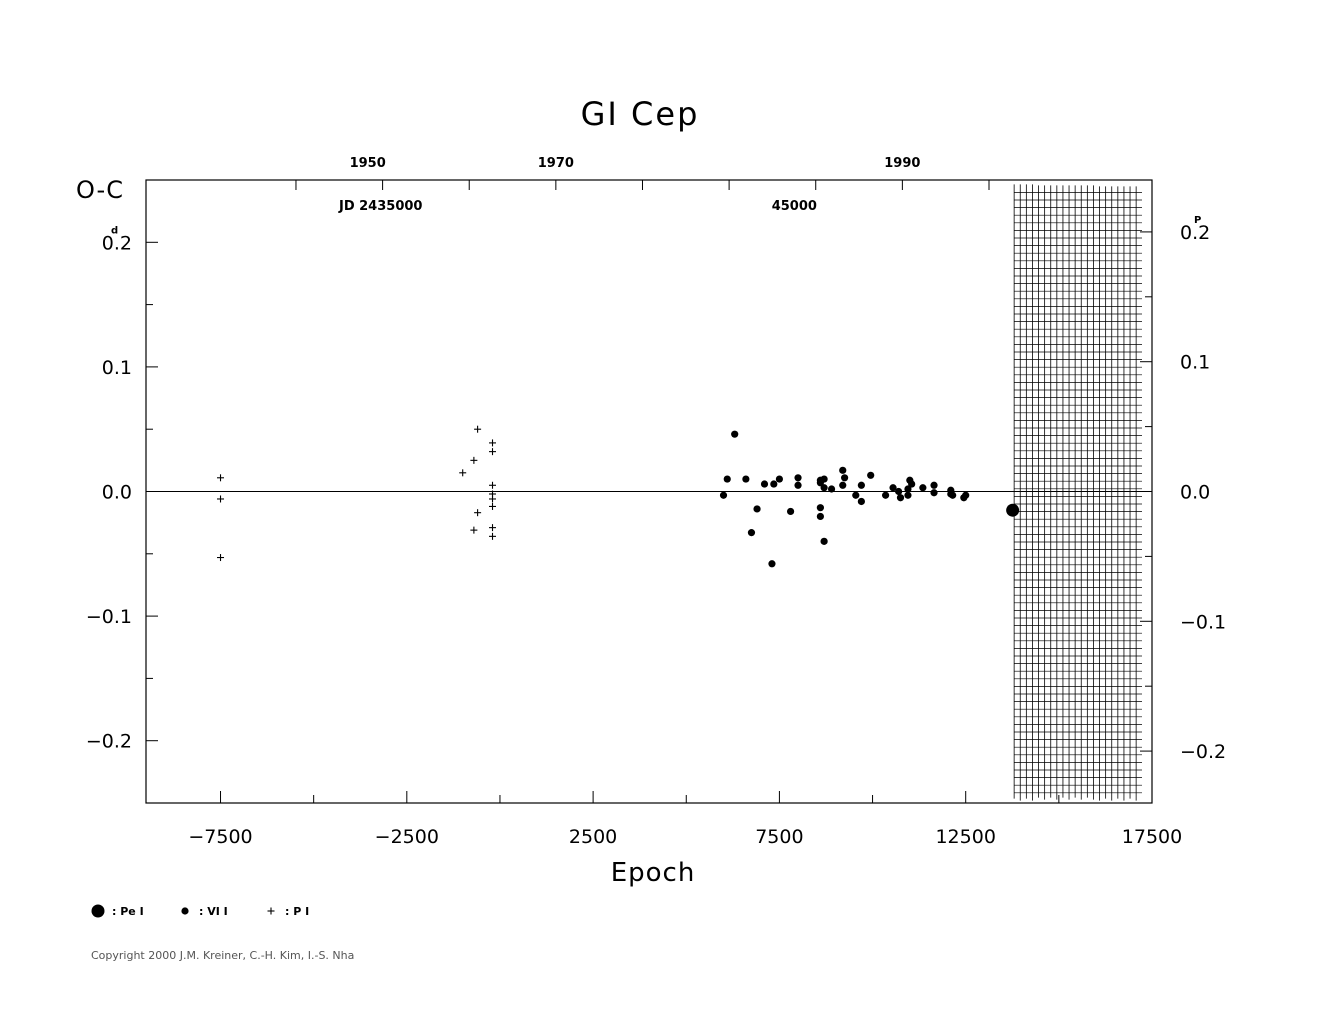 Image resolution: width=1325 pixels, height=1020 pixels. Describe the element at coordinates (98, 911) in the screenshot. I see `legend-marker-pe` at that location.